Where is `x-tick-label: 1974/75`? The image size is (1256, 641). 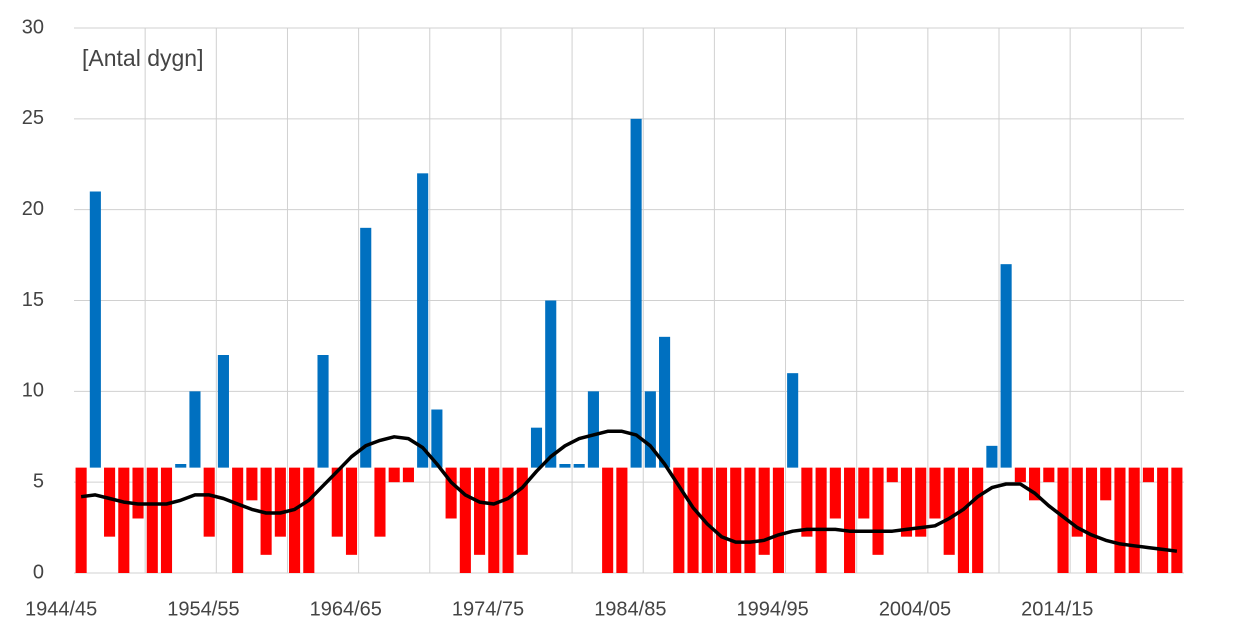 x-tick-label: 1974/75 is located at coordinates (488, 609).